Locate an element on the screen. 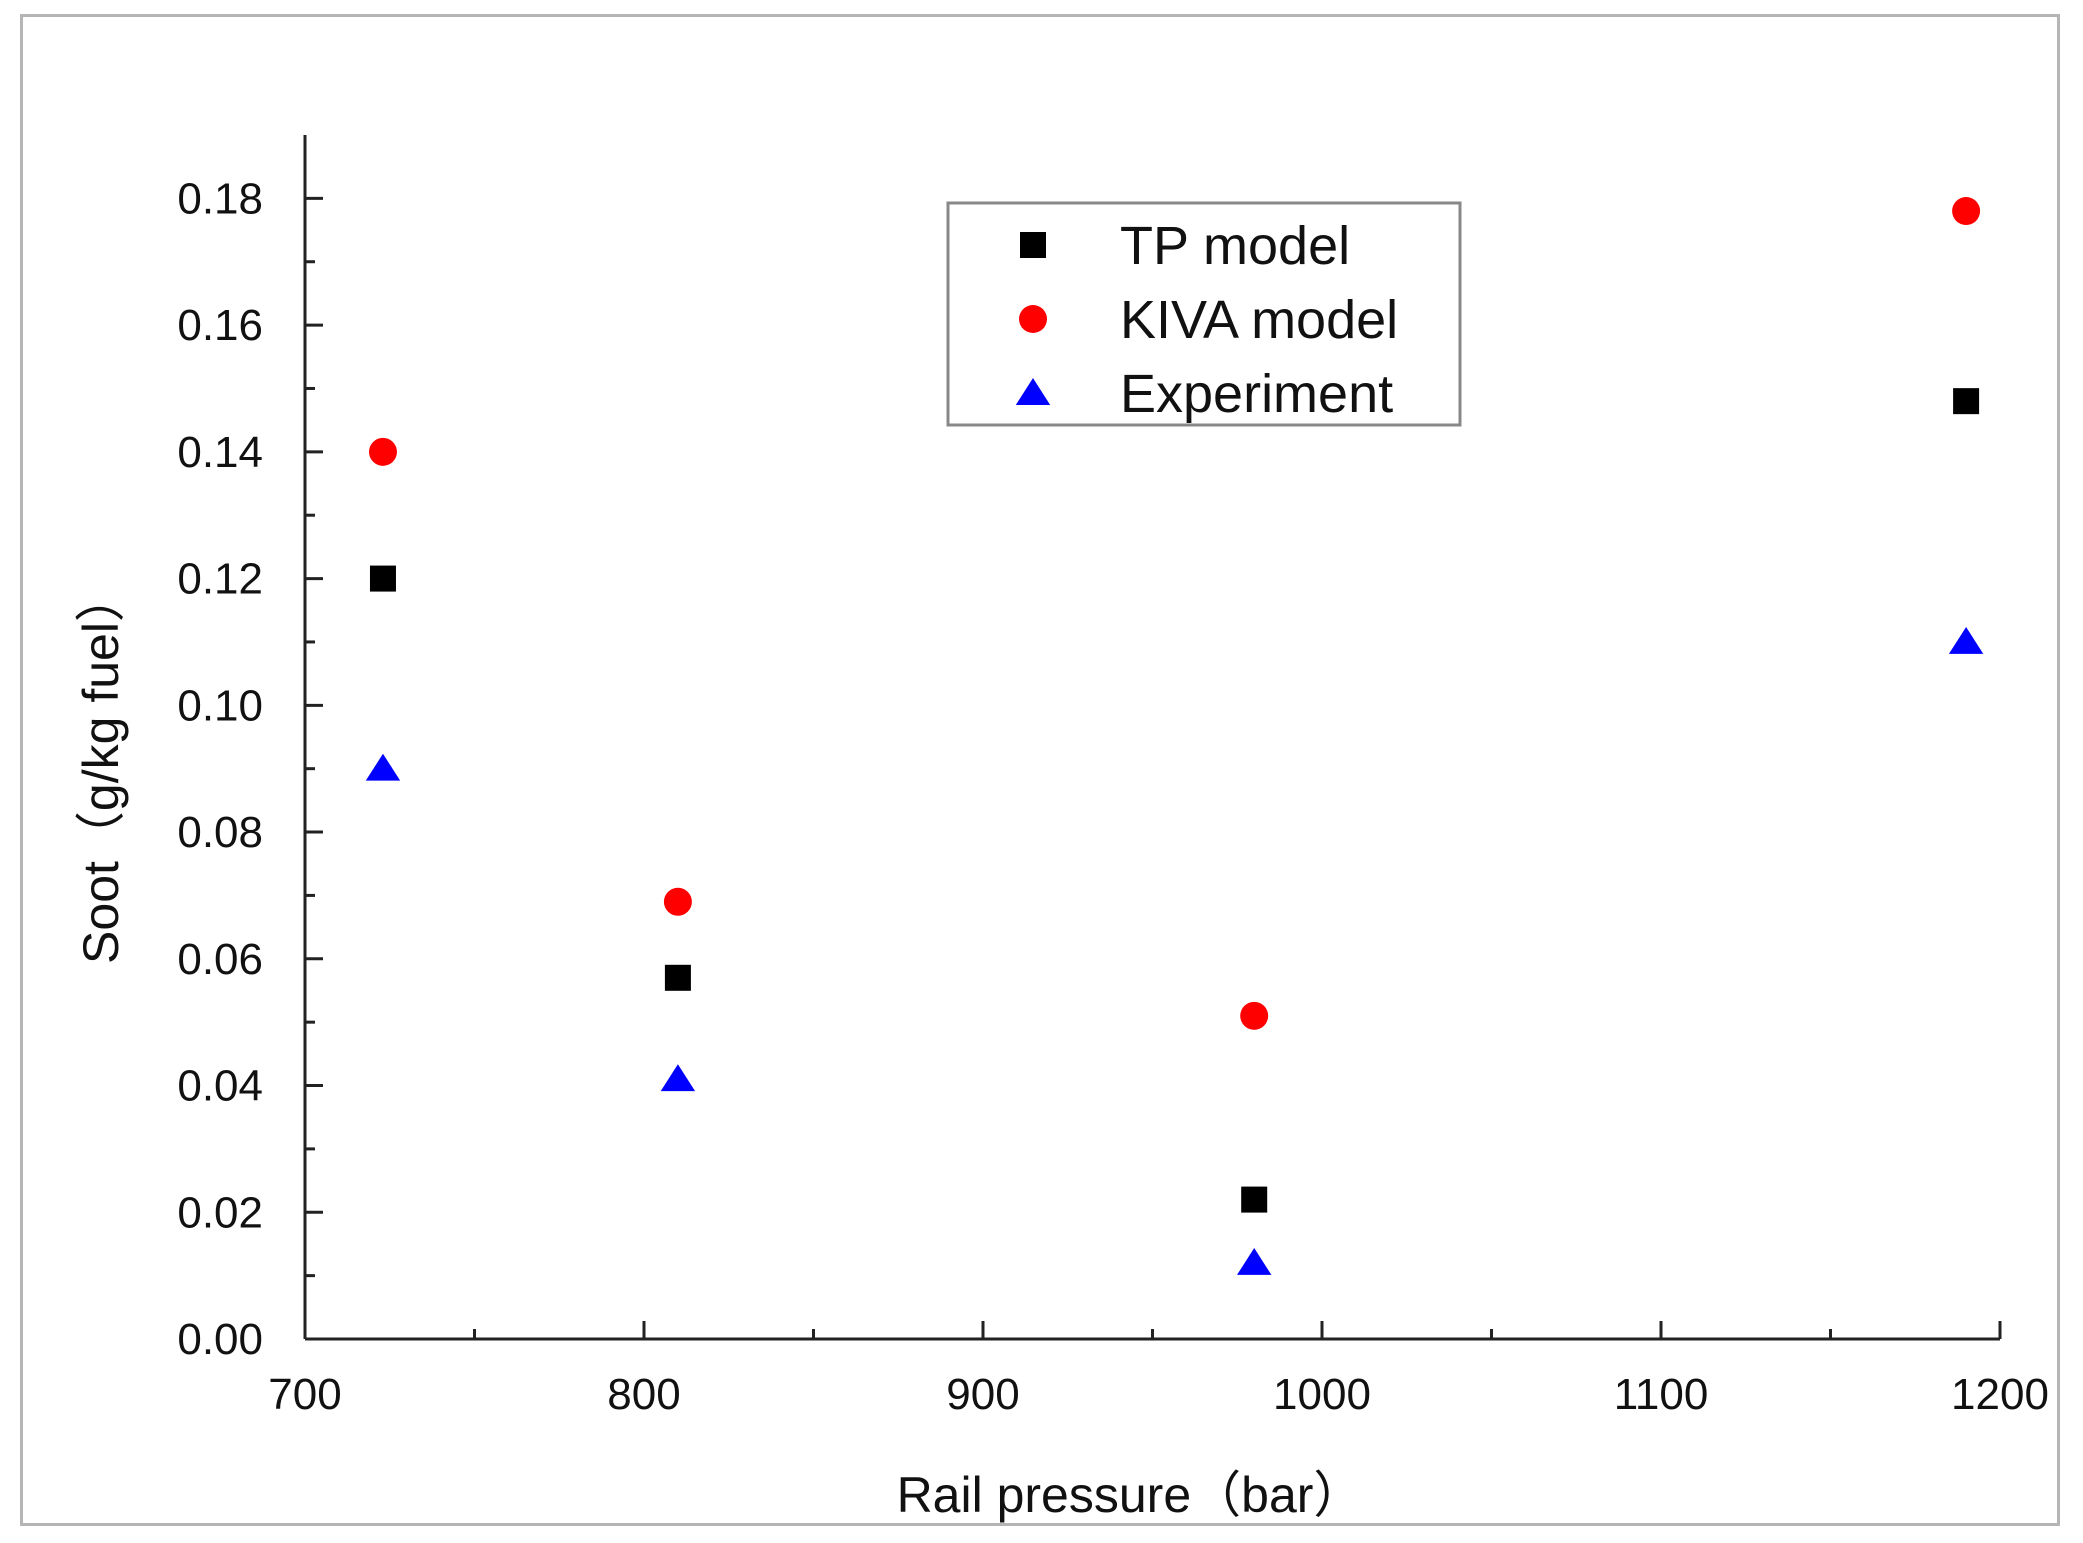 Image resolution: width=2083 pixels, height=1543 pixels. legend-marker-experiment is located at coordinates (1033, 391).